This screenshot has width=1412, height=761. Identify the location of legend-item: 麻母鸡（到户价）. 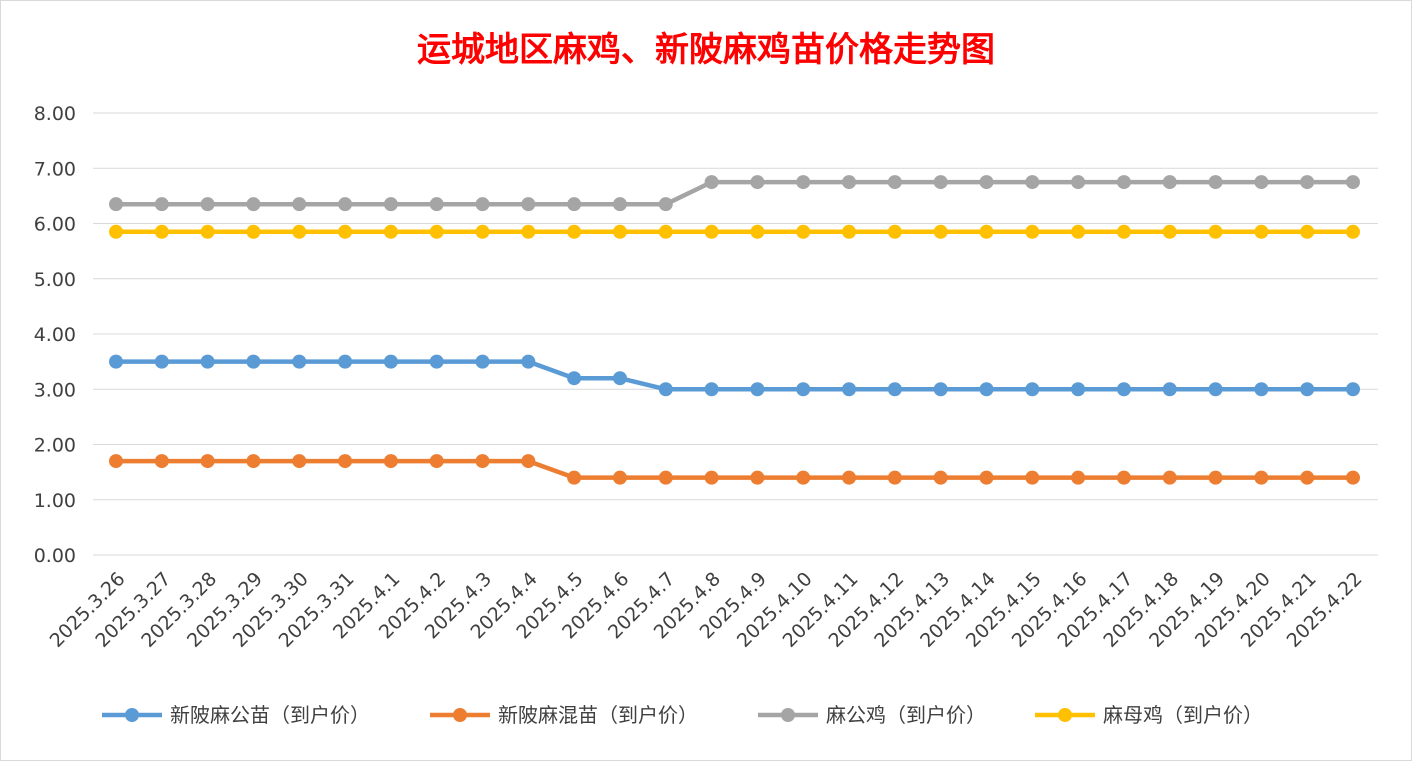
(1149, 715).